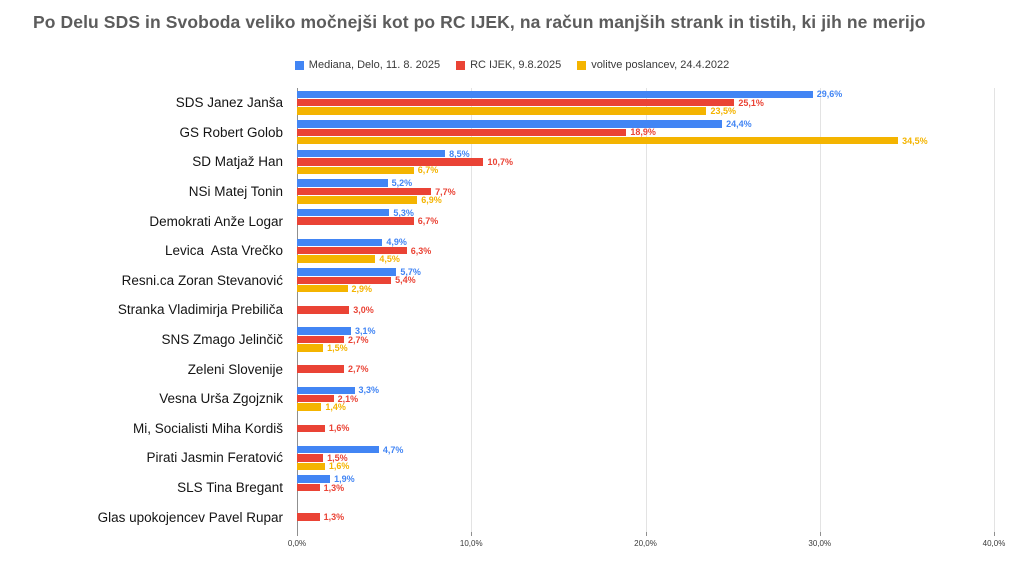  I want to click on data-bar-value-label: 1,3%, so click(334, 487).